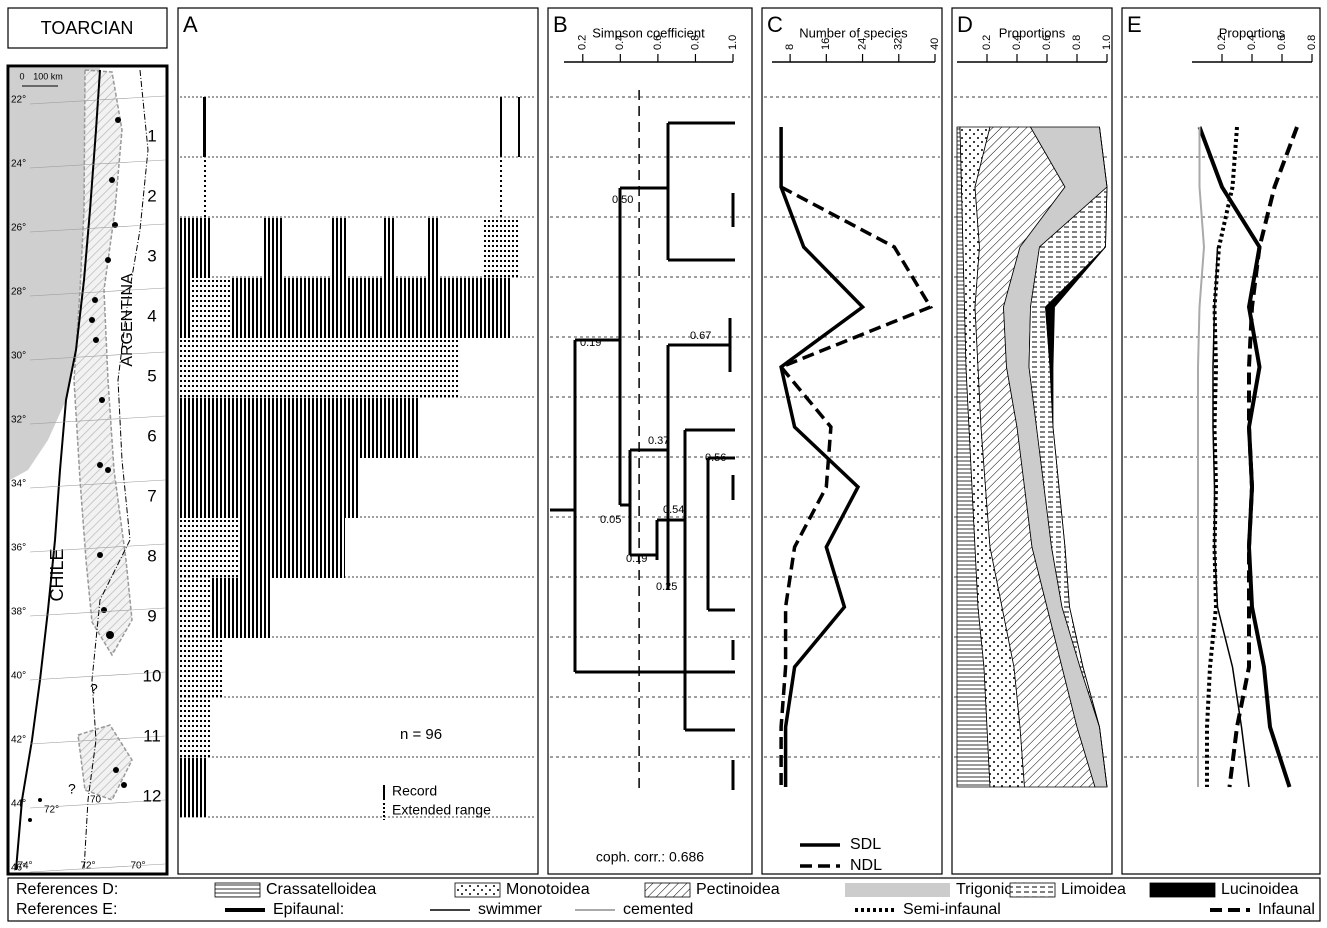  Describe the element at coordinates (658, 909) in the screenshot. I see `legend-label: cemented` at that location.